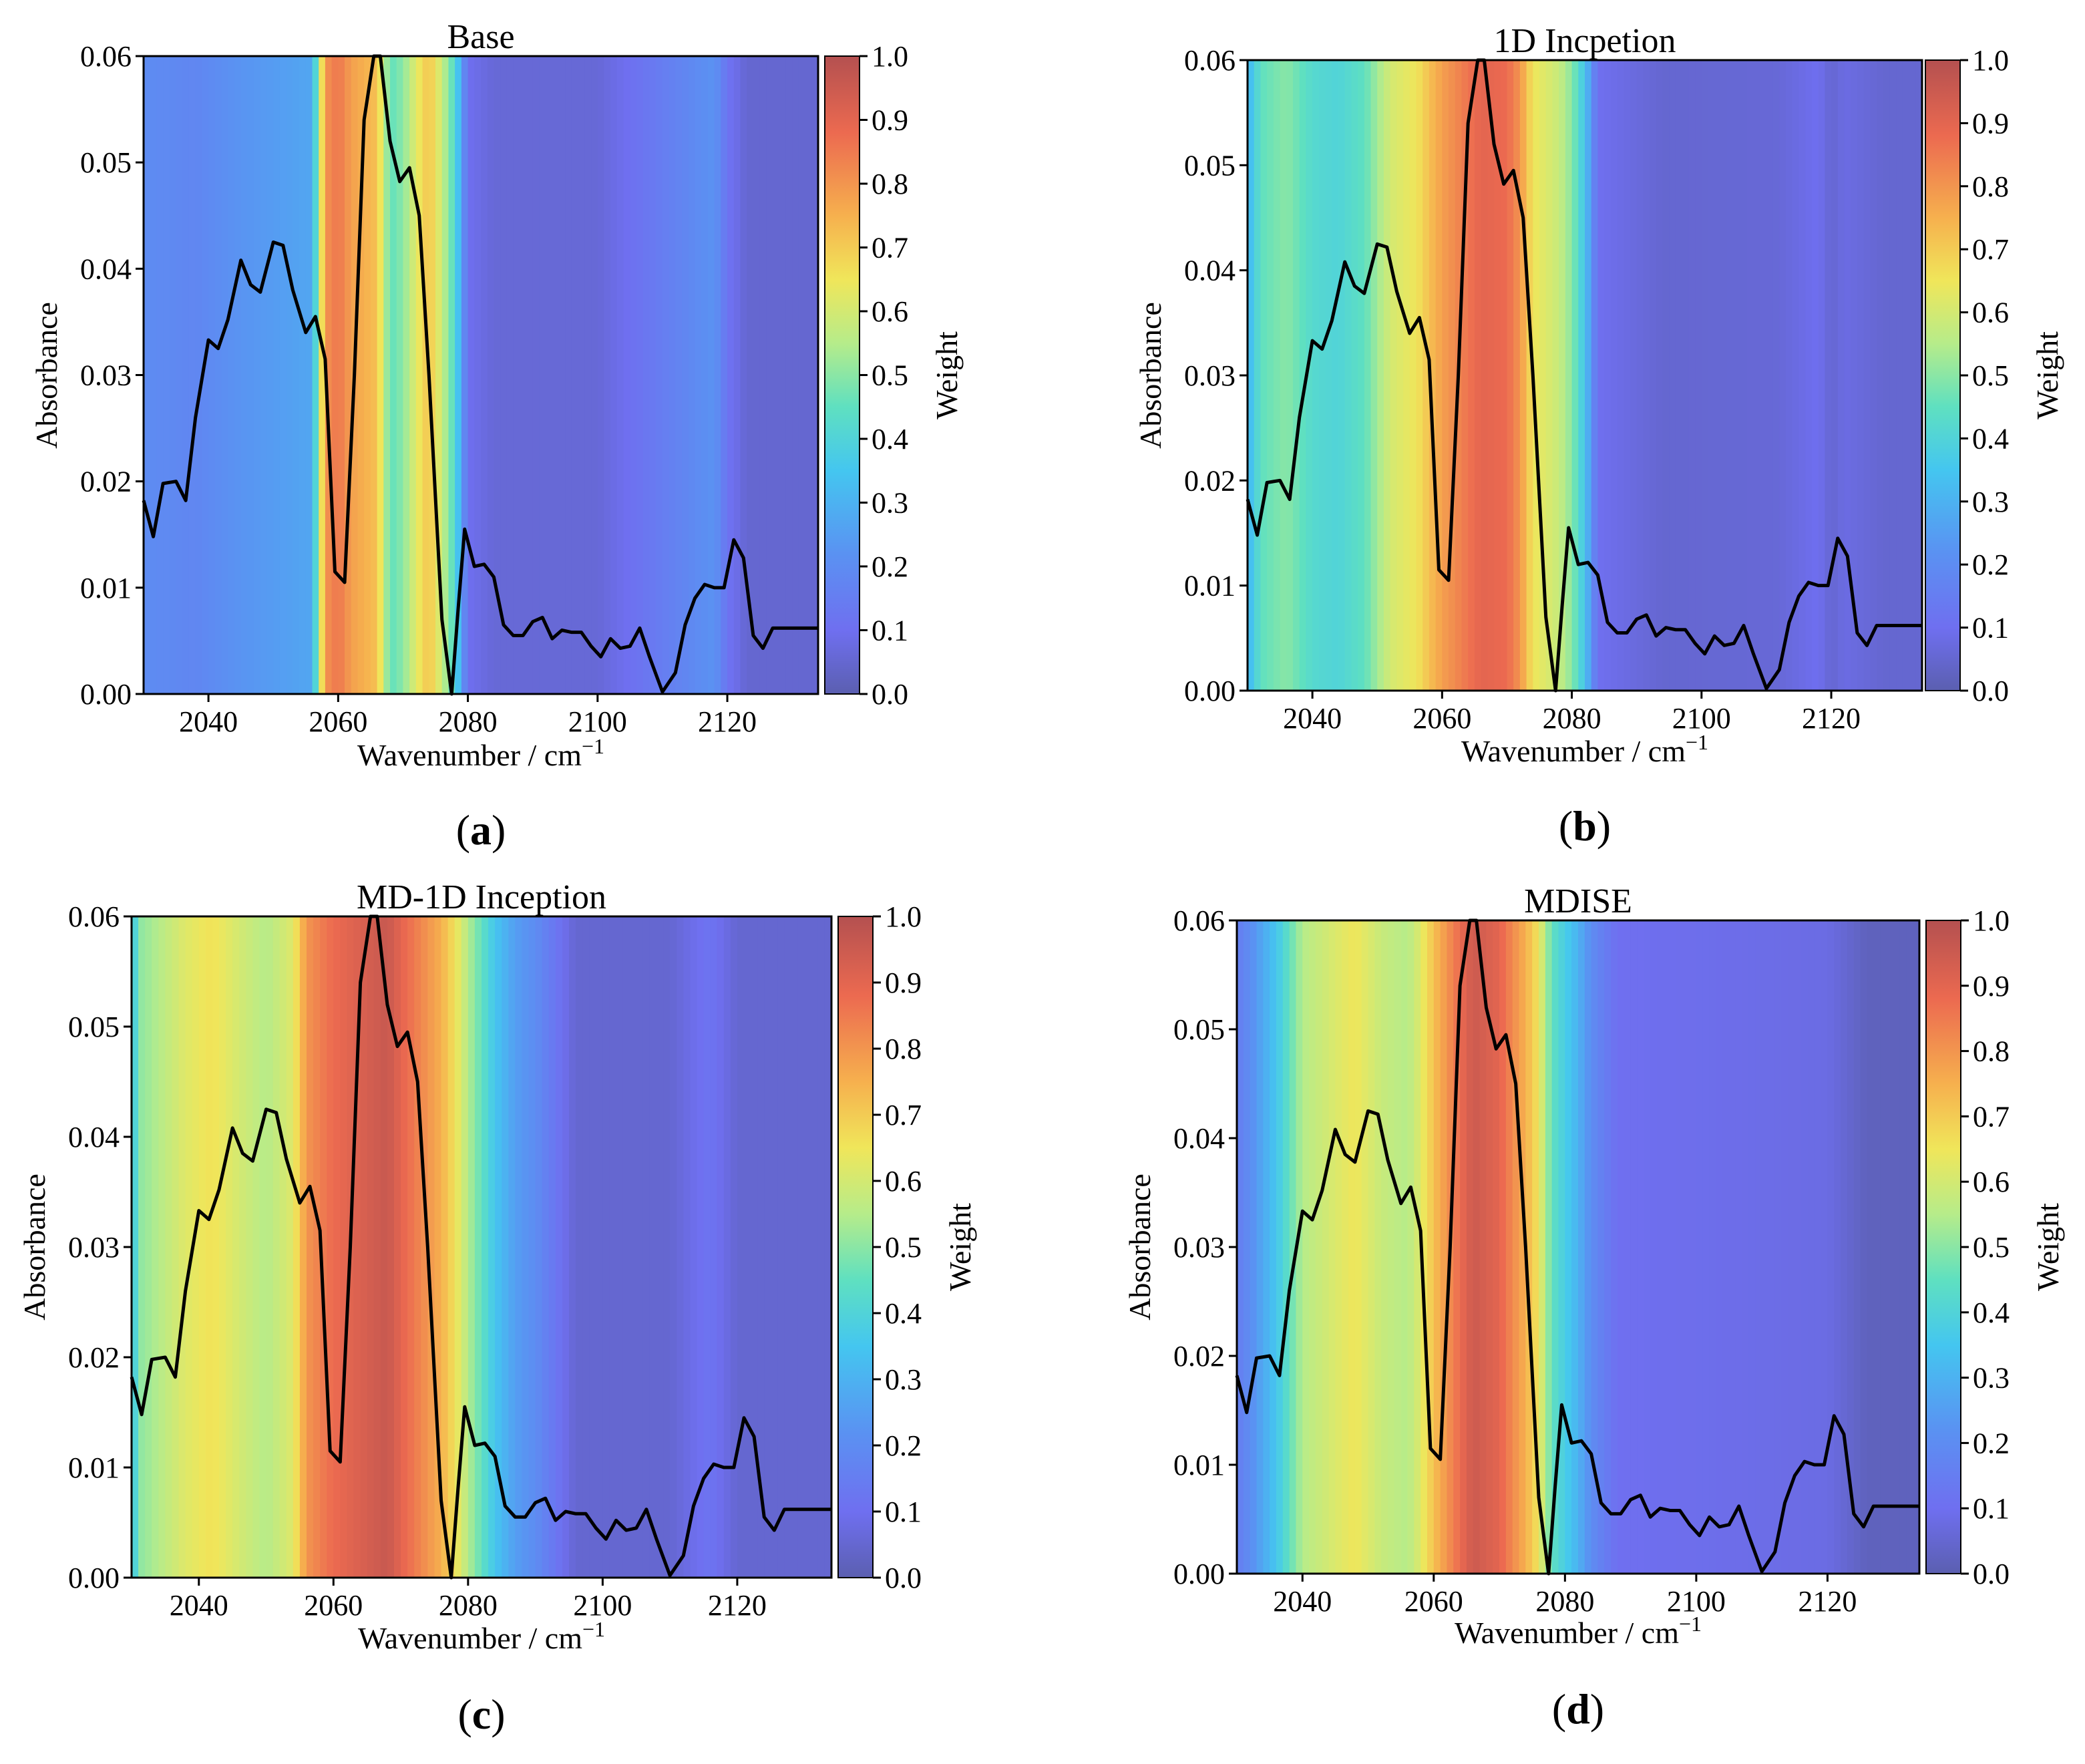  Describe the element at coordinates (1585, 41) in the screenshot. I see `chart-title-b: 1D Incpetion` at that location.